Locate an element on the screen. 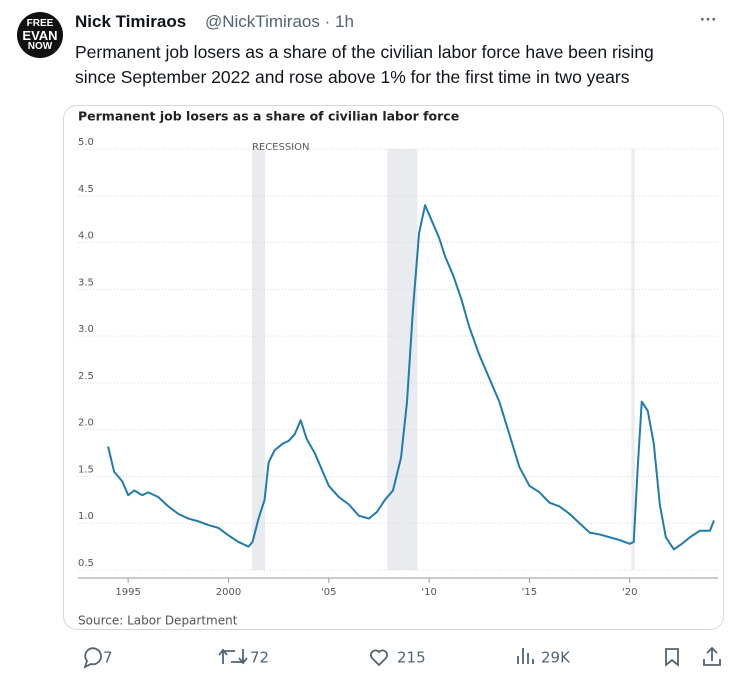 The image size is (741, 693). time: 1h is located at coordinates (344, 21).